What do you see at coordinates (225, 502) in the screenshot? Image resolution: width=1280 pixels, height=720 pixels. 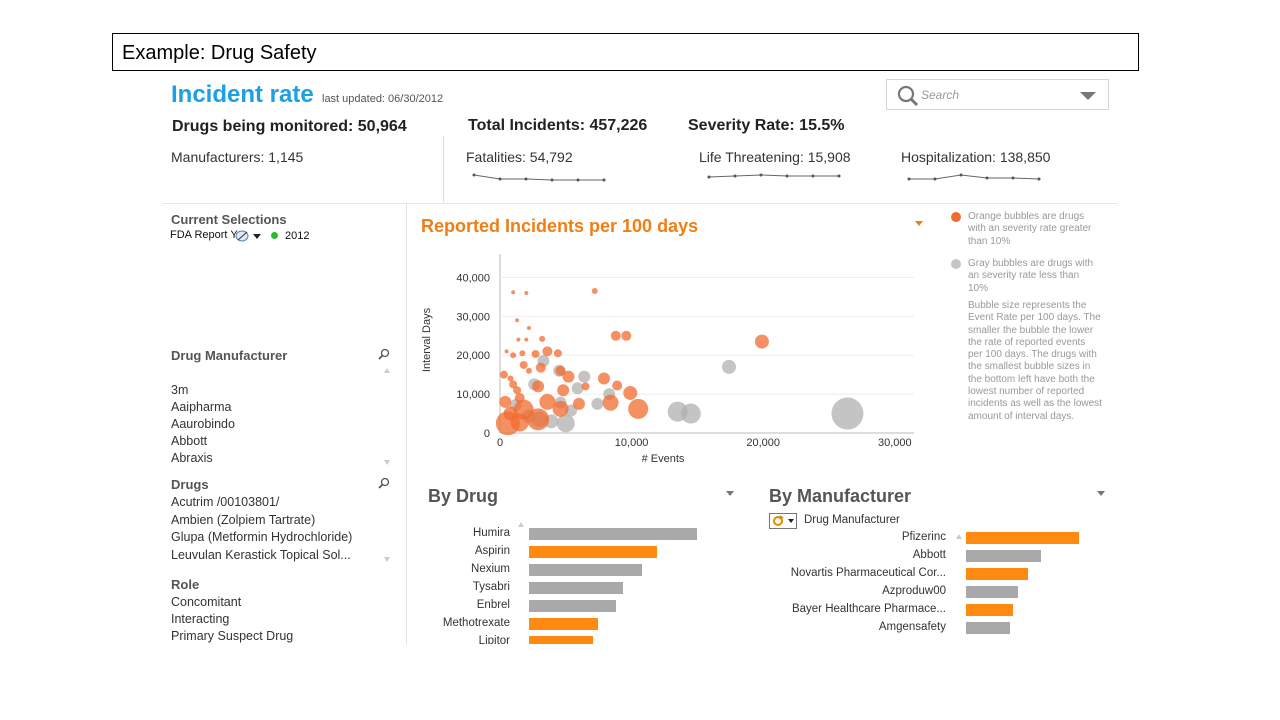 I see `list-item: Acutrim /00103801/` at bounding box center [225, 502].